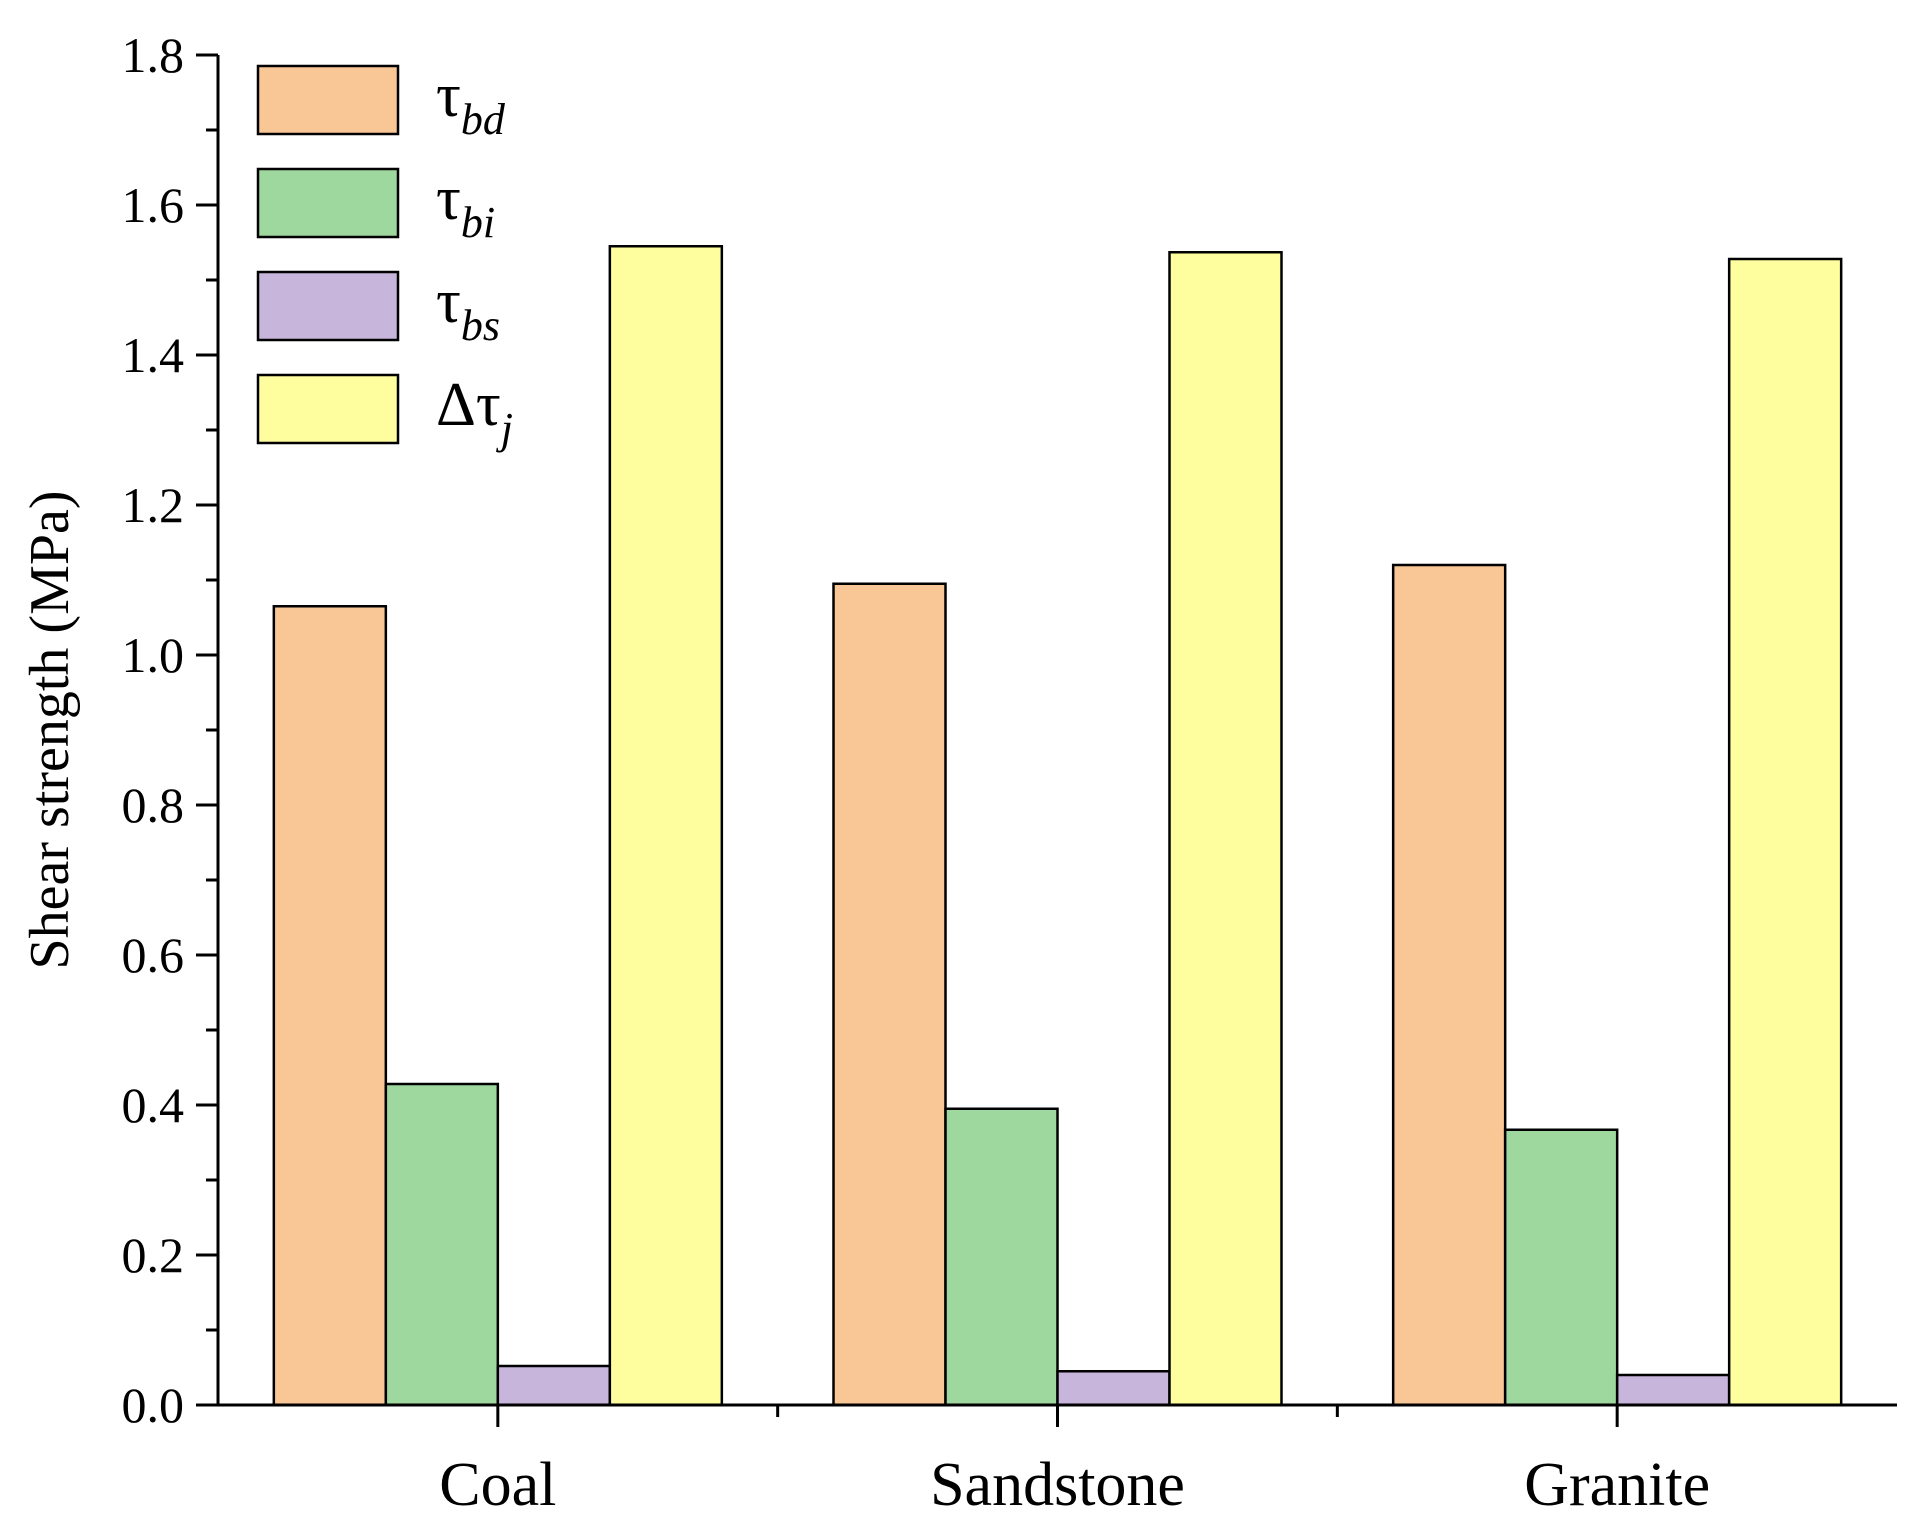  What do you see at coordinates (471, 103) in the screenshot?
I see `legend-label-1: τbd` at bounding box center [471, 103].